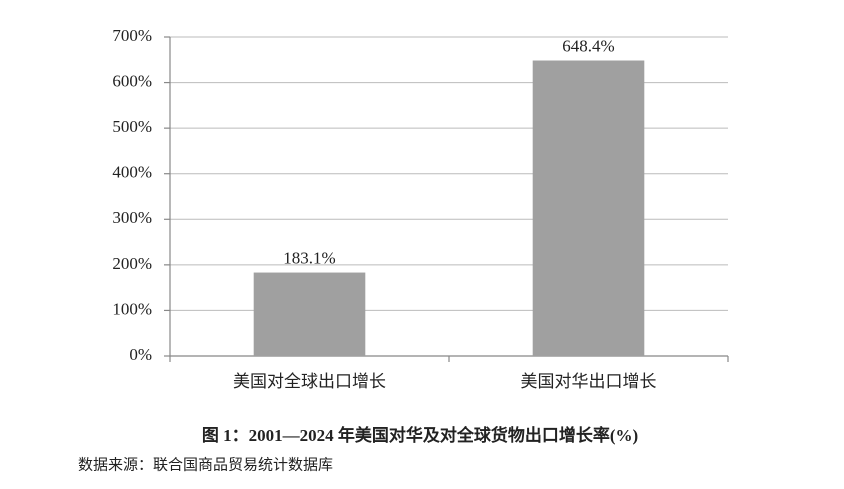 The image size is (844, 489). I want to click on y-tick-label: 200%, so click(132, 263).